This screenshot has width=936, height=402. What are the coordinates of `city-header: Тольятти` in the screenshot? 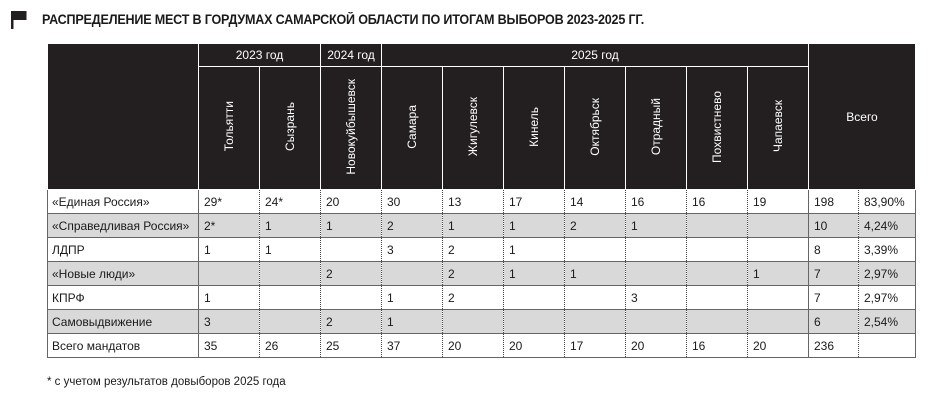 It's located at (229, 128).